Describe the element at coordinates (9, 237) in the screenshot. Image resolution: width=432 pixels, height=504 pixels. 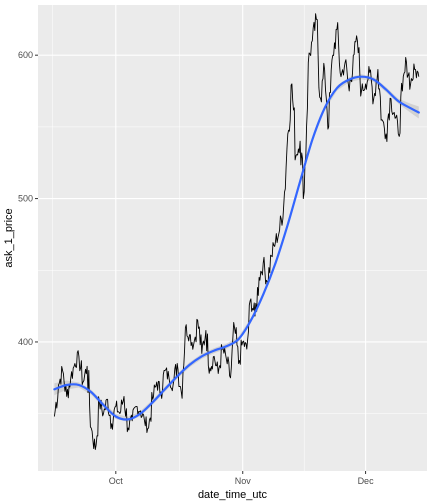
I see `y-axis-title: ask_1_price` at that location.